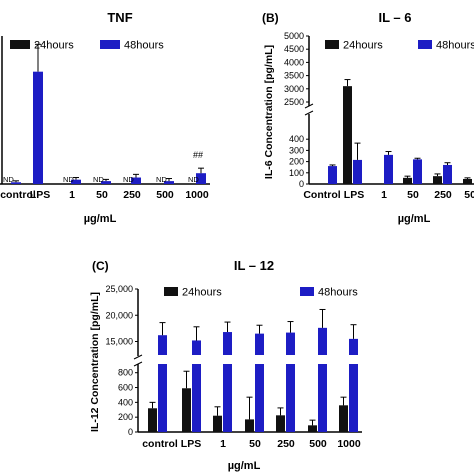 The image size is (474, 474). What do you see at coordinates (296, 173) in the screenshot?
I see `il6-ytick-label-lower-3: 100` at bounding box center [296, 173].